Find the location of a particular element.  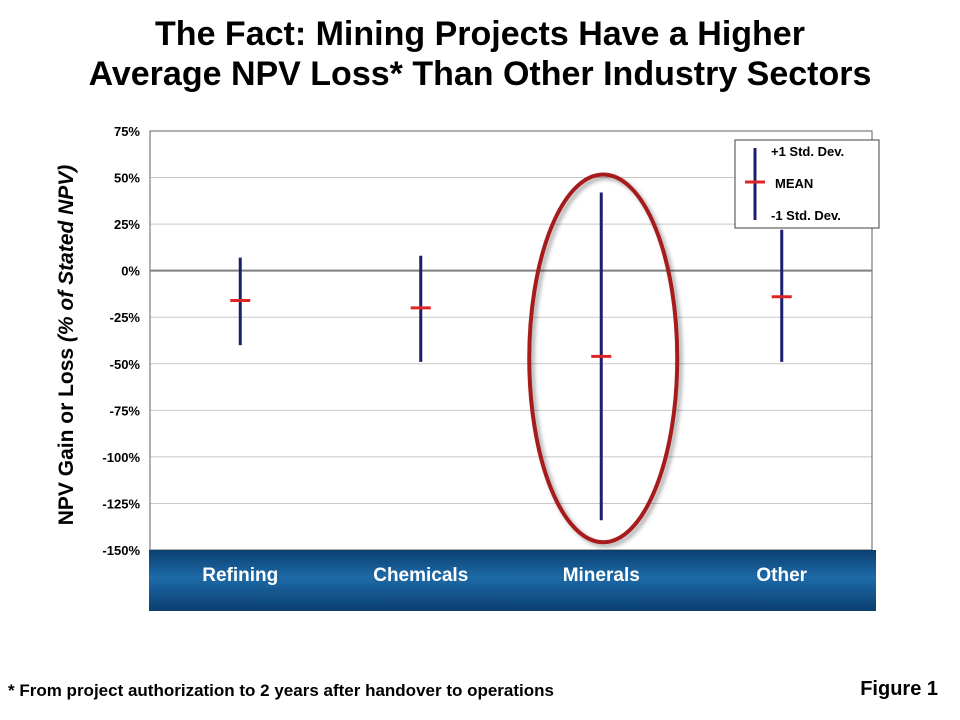

category-label: Minerals is located at coordinates (601, 575).